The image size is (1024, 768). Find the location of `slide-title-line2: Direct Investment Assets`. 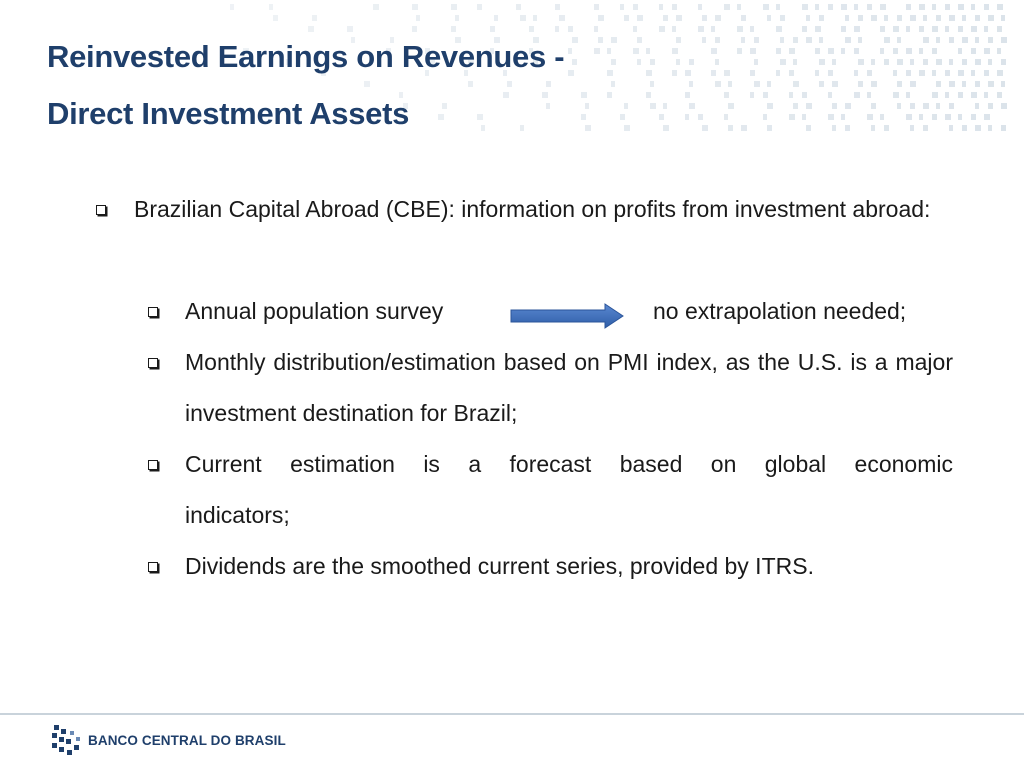

slide-title-line2: Direct Investment Assets is located at coordinates (228, 113).